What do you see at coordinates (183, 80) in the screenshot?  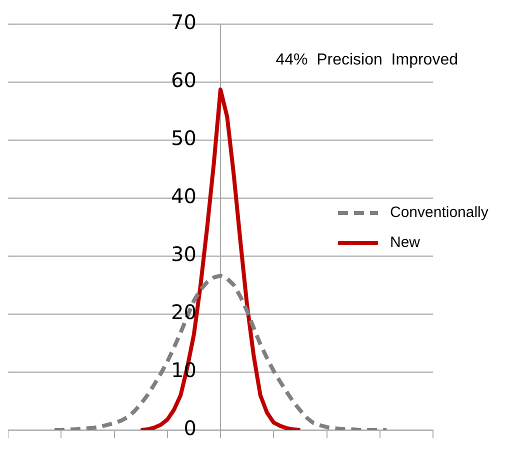 I see `y-tick-label: 60` at bounding box center [183, 80].